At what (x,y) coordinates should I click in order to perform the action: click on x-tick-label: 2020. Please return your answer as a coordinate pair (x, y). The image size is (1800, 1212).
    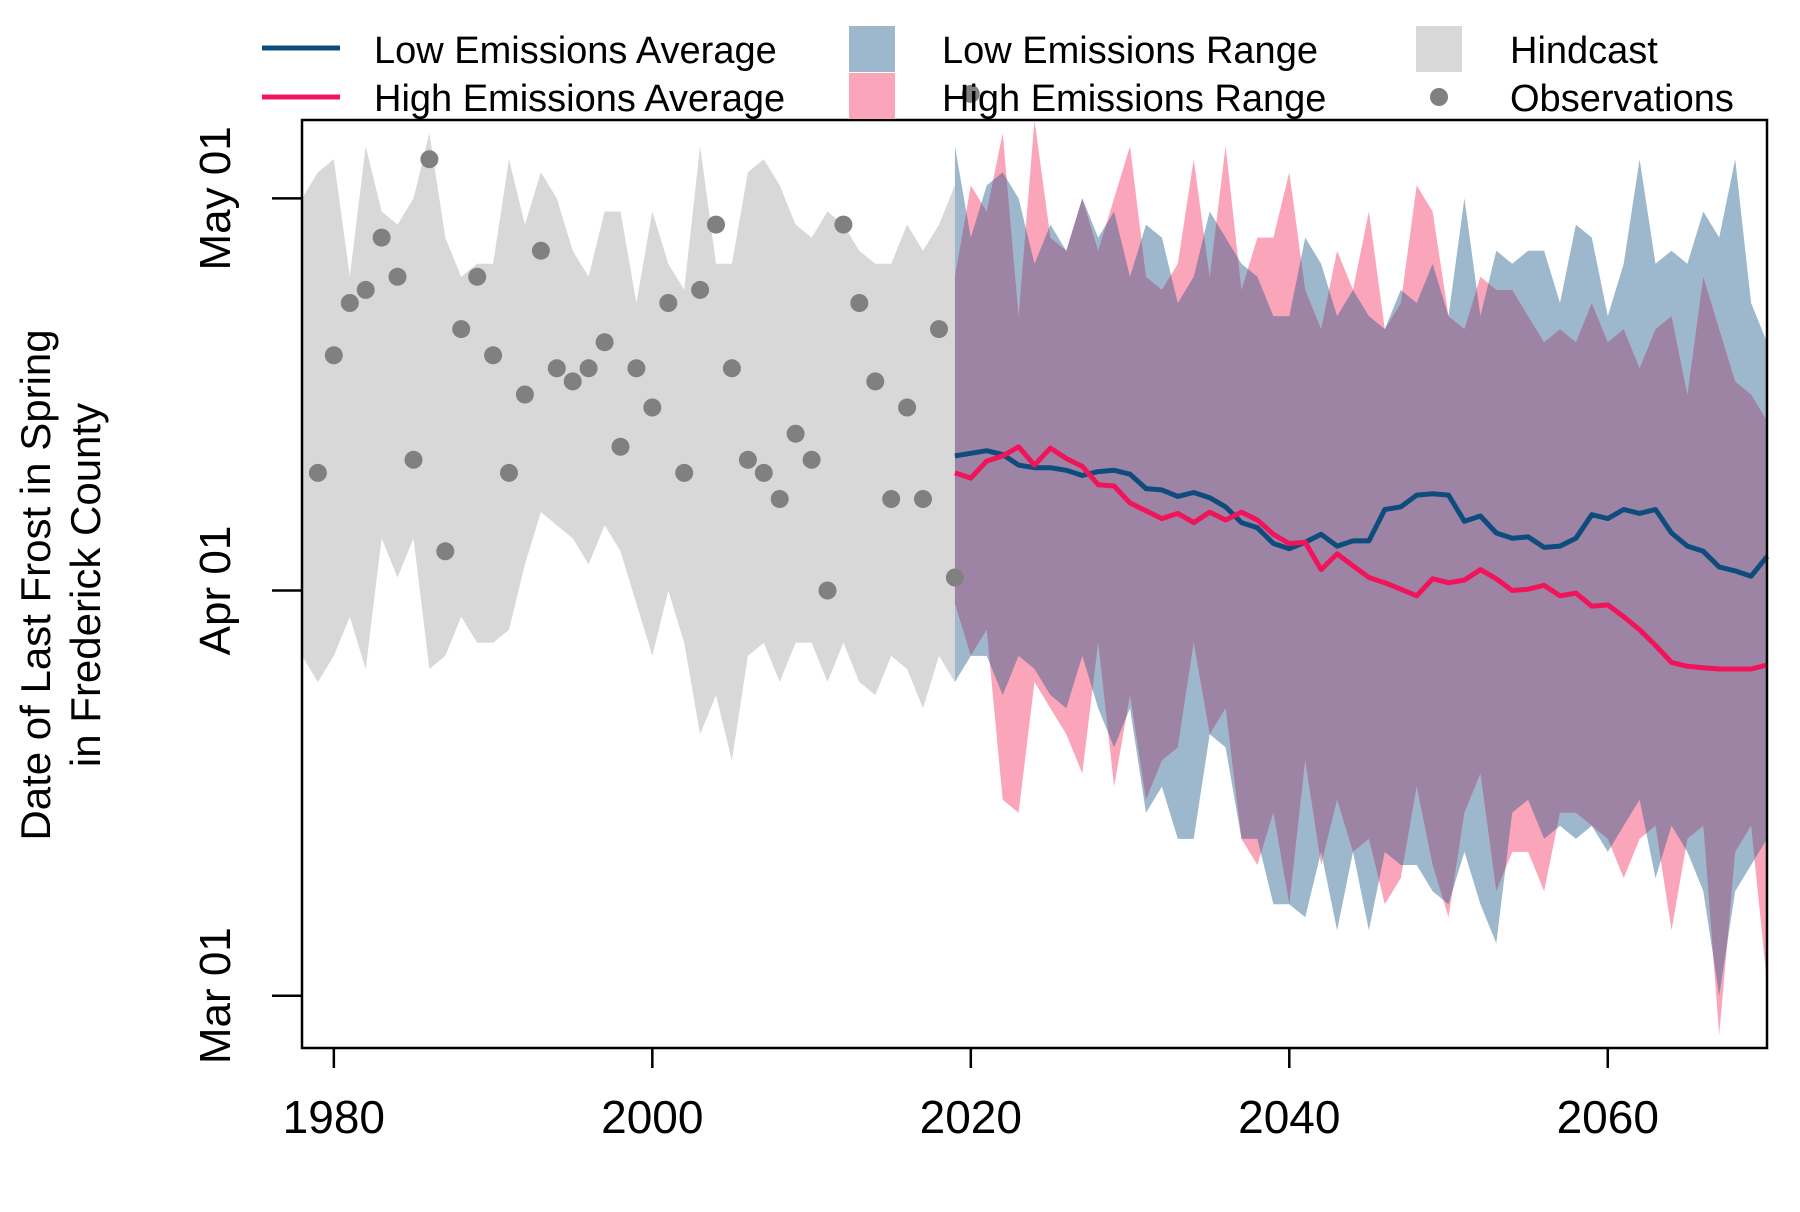
    Looking at the image, I should click on (971, 1117).